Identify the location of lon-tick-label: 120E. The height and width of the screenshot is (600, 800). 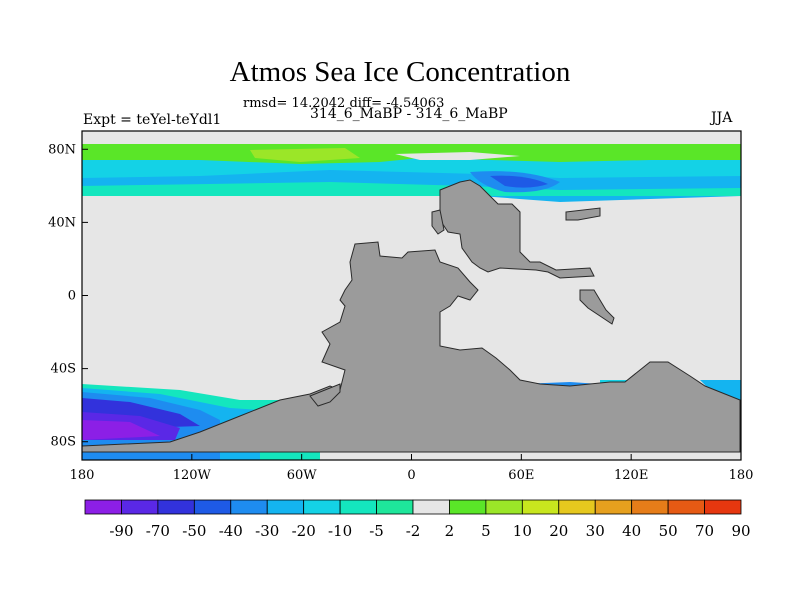
(631, 475).